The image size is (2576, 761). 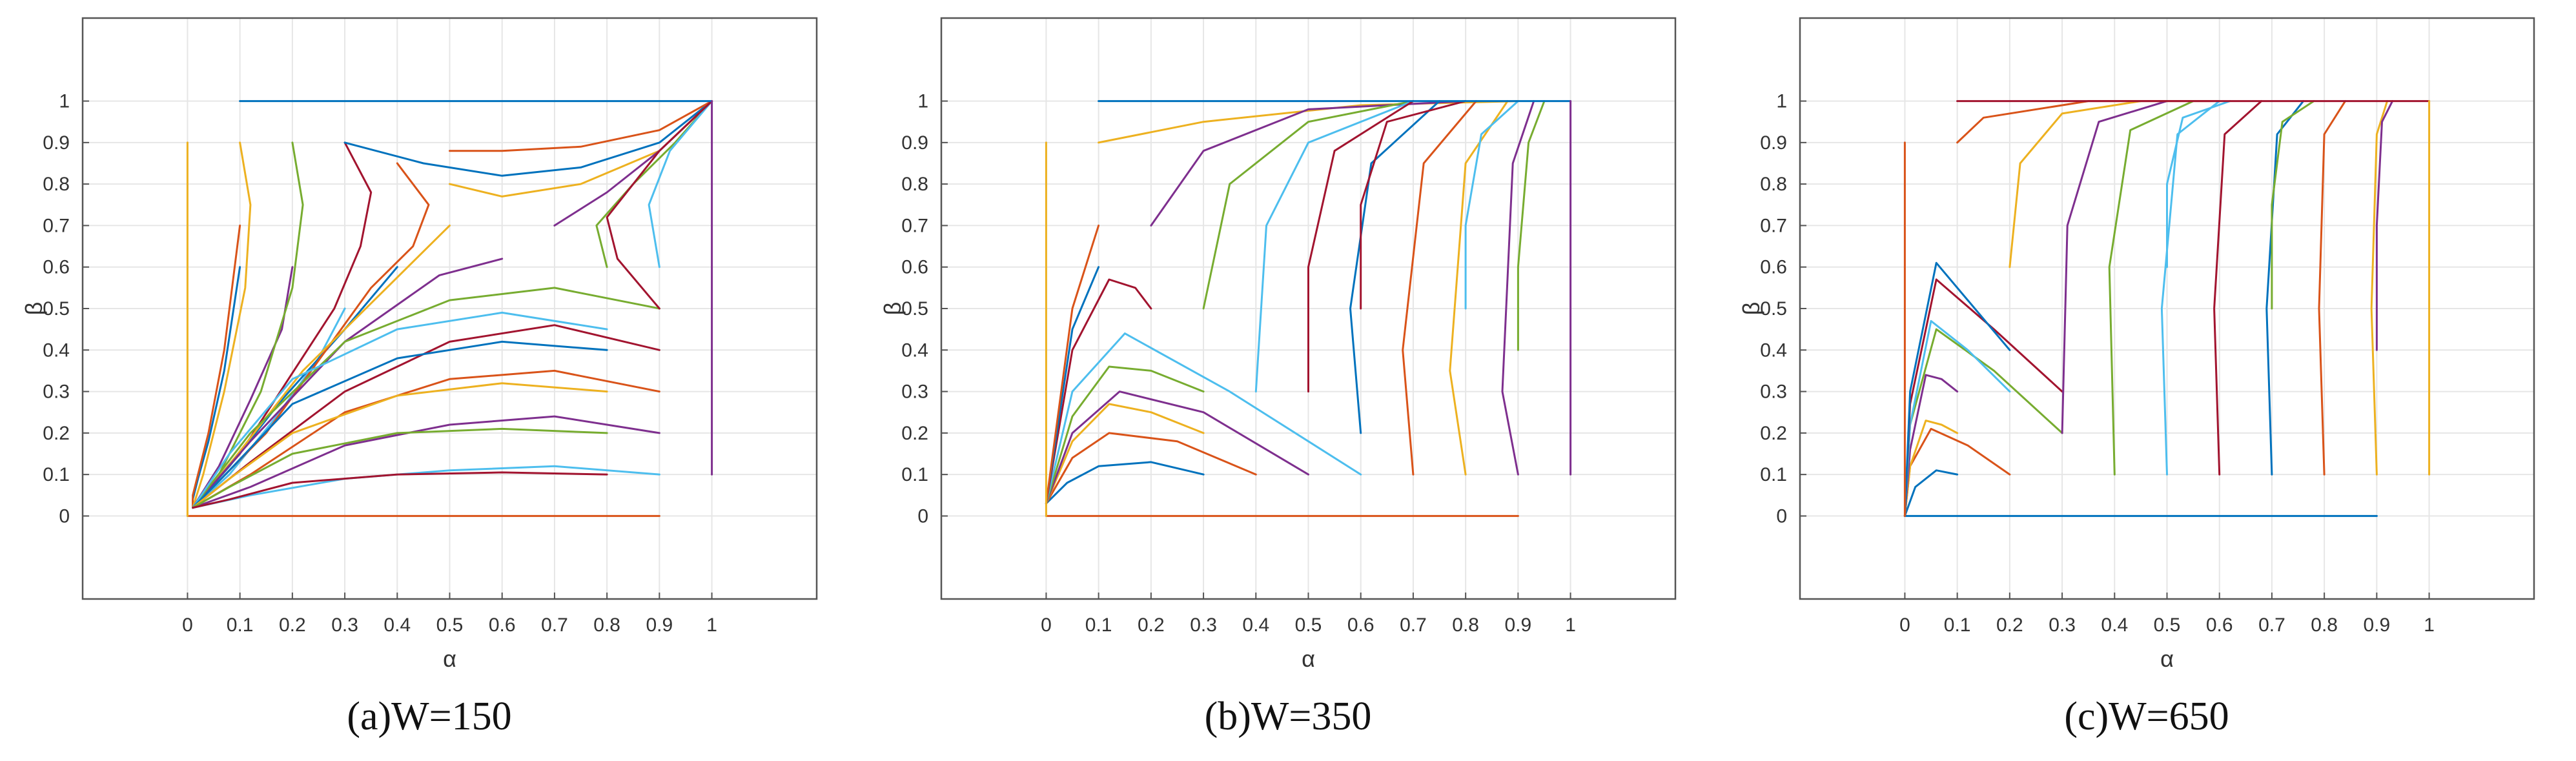 I want to click on x-tick-label: 0.2, so click(x=2010, y=625).